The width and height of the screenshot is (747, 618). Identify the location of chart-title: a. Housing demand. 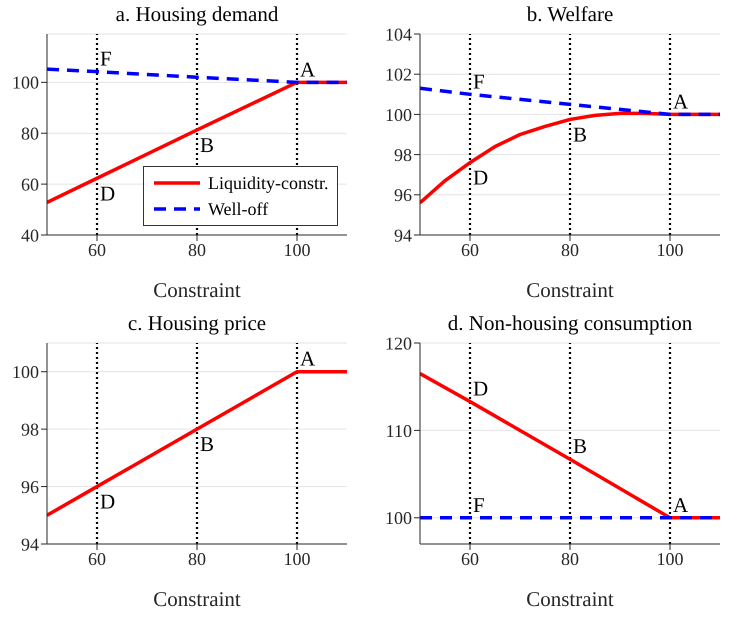
(197, 14).